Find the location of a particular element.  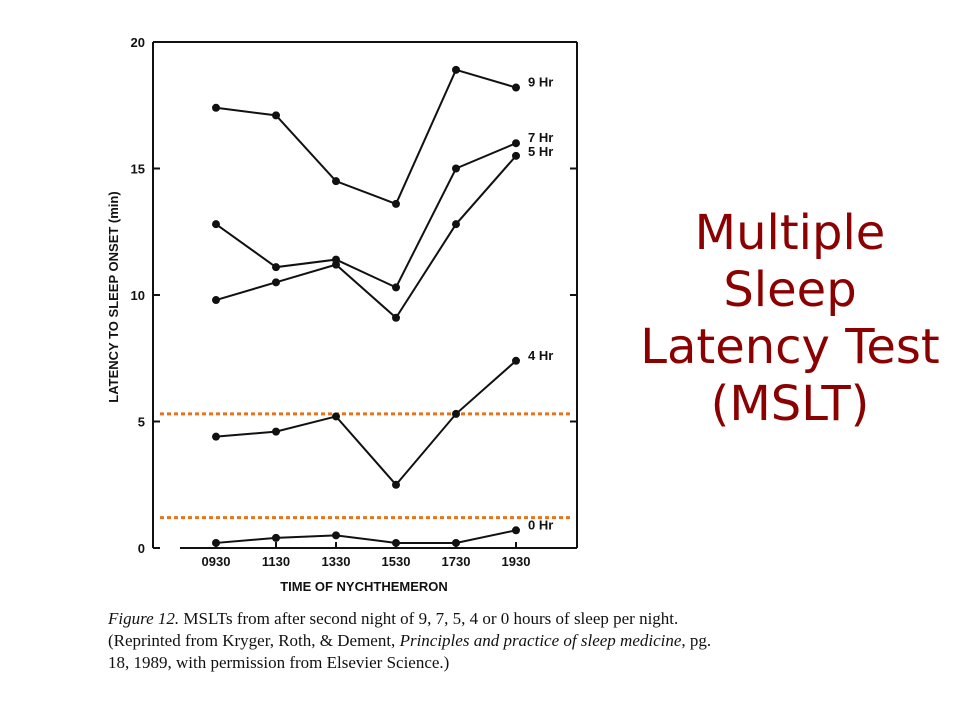

series-9-hr: 9 Hr is located at coordinates (382, 136).